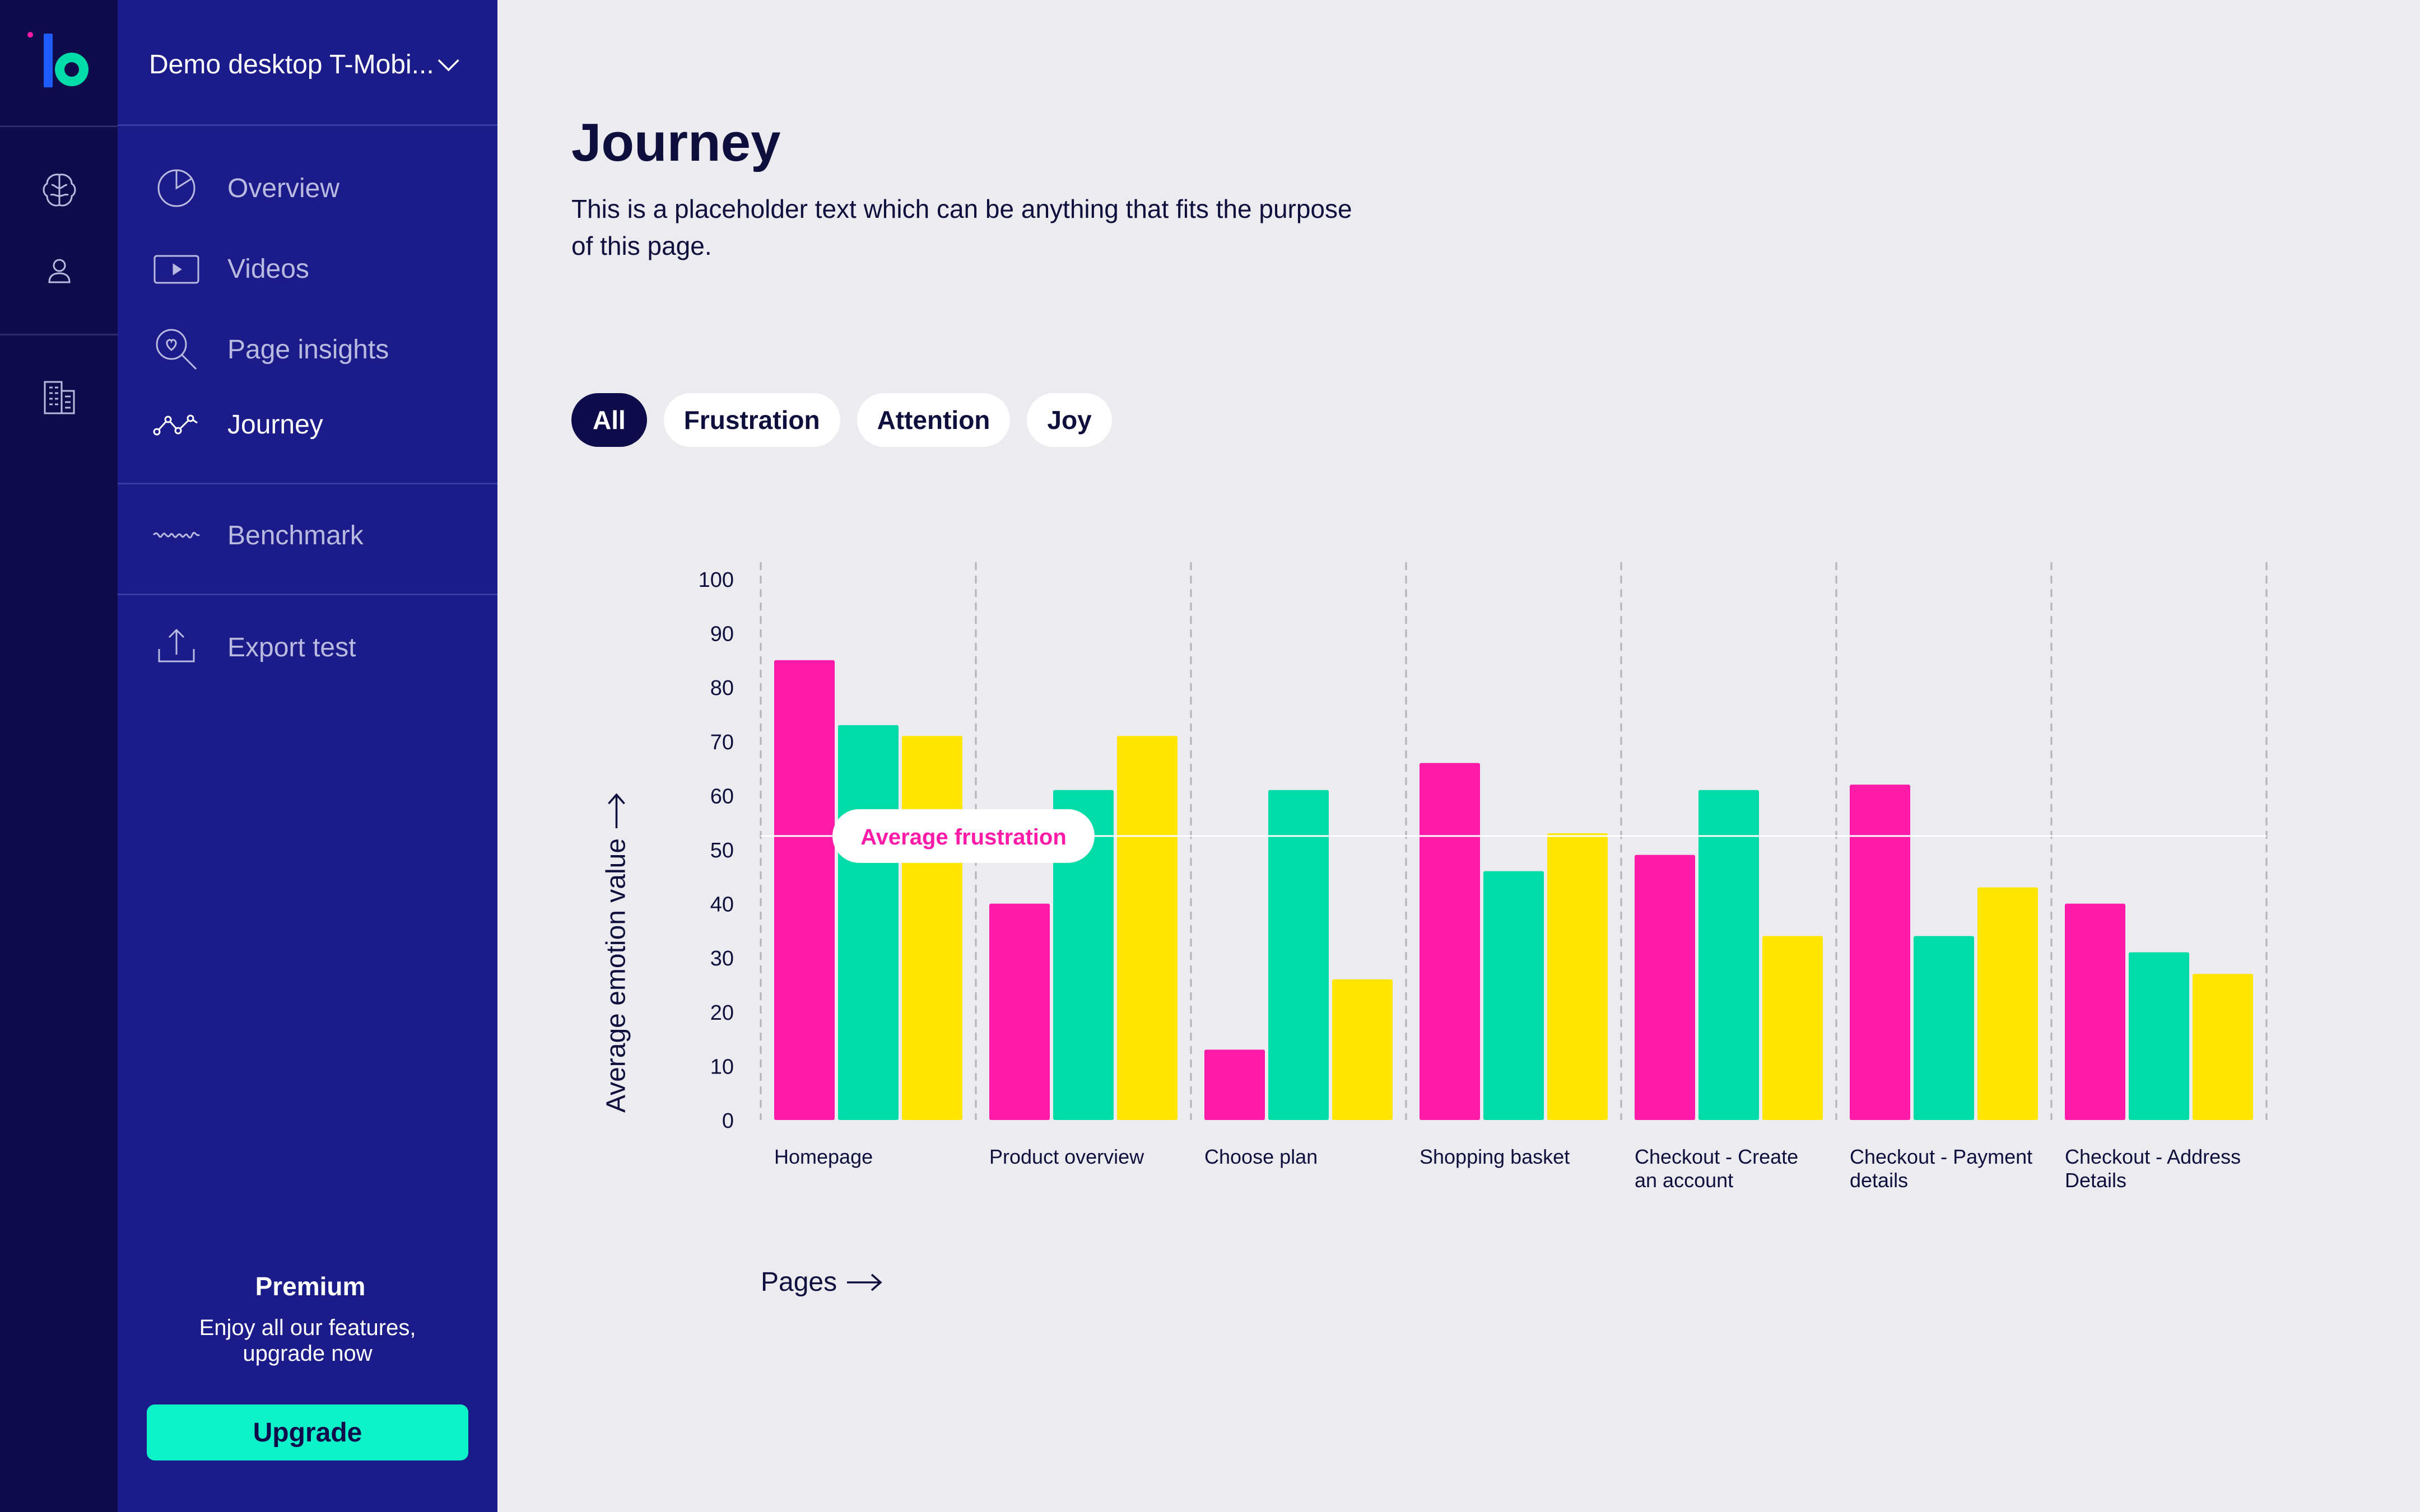  Describe the element at coordinates (61, 63) in the screenshot. I see `brand-logo` at that location.